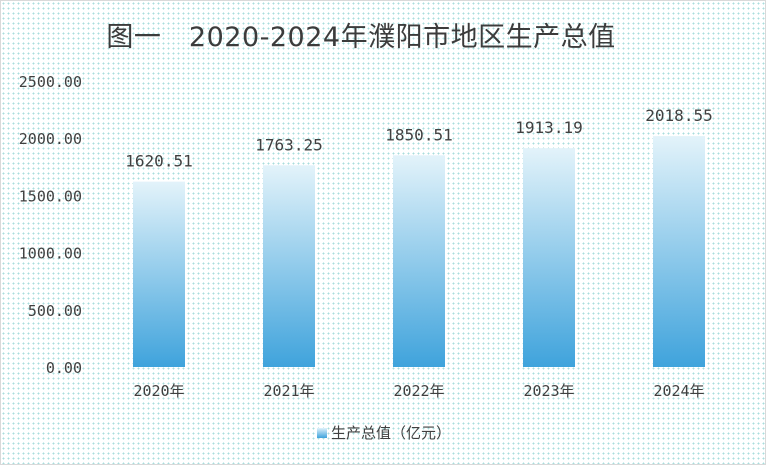  Describe the element at coordinates (158, 391) in the screenshot. I see `x-tick-label: 2020年` at that location.